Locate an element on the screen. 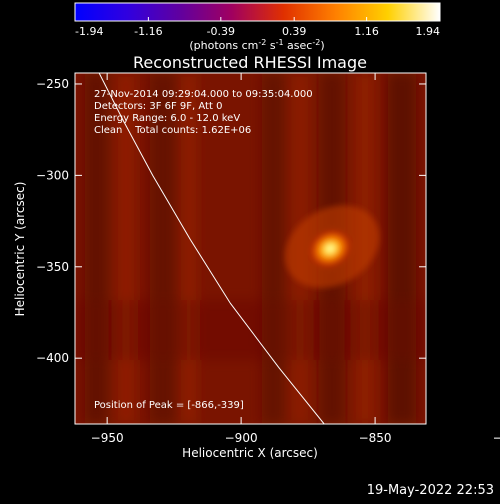 This screenshot has width=500, height=504. y-axis-label: Heliocentric Y (arcsec) is located at coordinates (20, 249).